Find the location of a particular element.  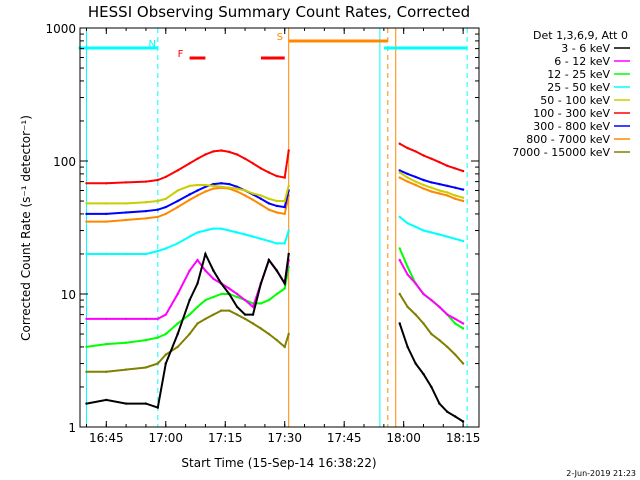

x-tick-label: 17:30 is located at coordinates (284, 438).